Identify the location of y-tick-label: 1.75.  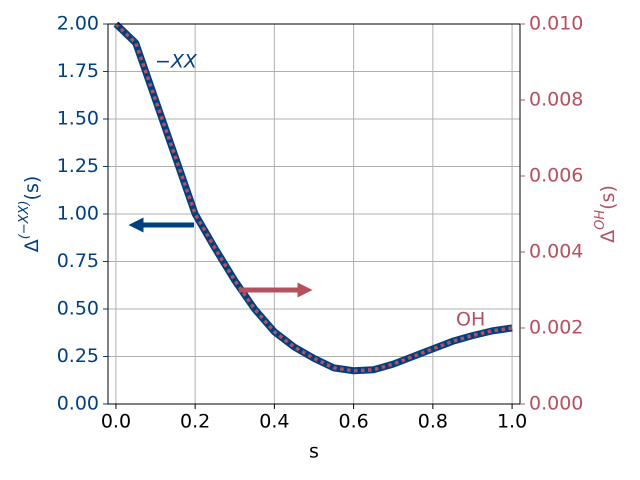
(78, 71).